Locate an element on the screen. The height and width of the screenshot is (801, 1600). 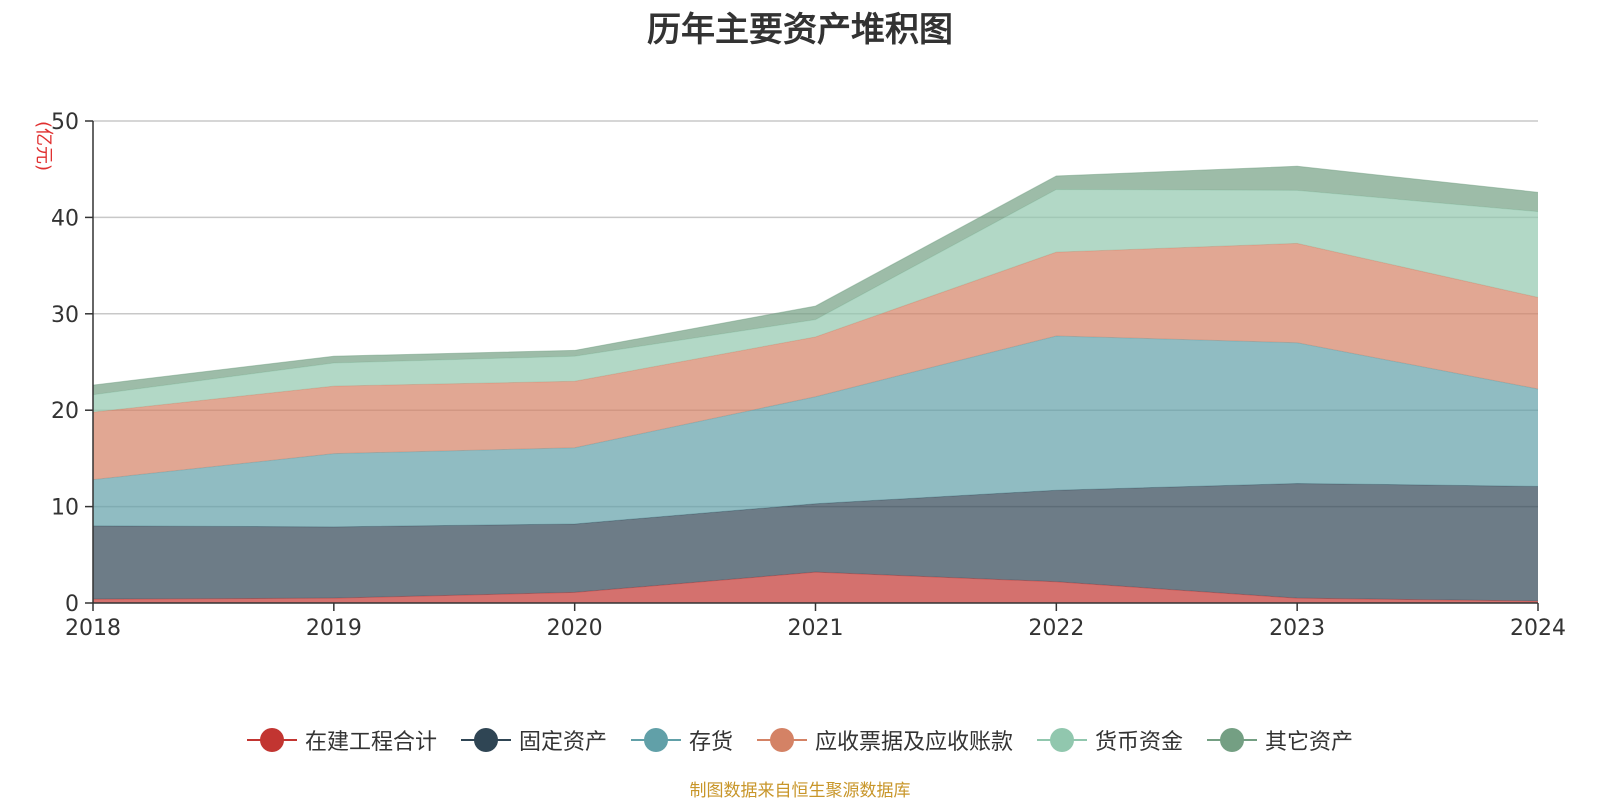
legend-label: 应收票据及应收账款 is located at coordinates (914, 742).